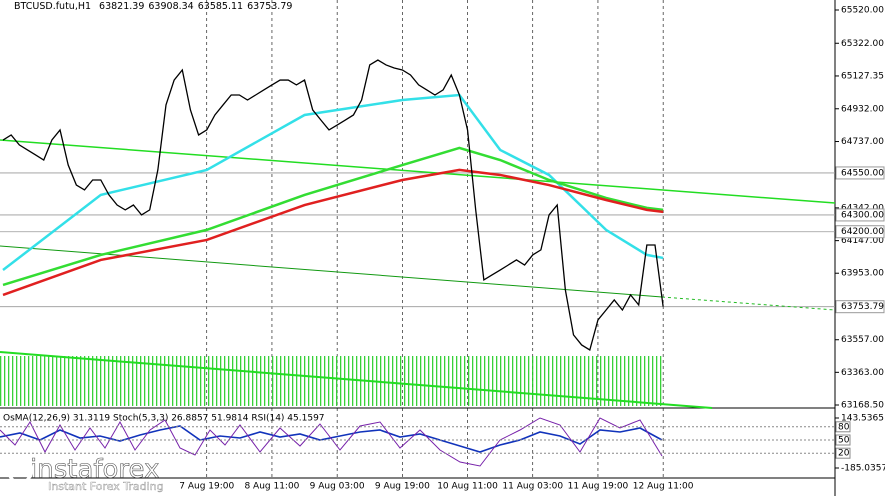 The width and height of the screenshot is (885, 500). Describe the element at coordinates (20, 470) in the screenshot. I see `logo-icon` at that location.